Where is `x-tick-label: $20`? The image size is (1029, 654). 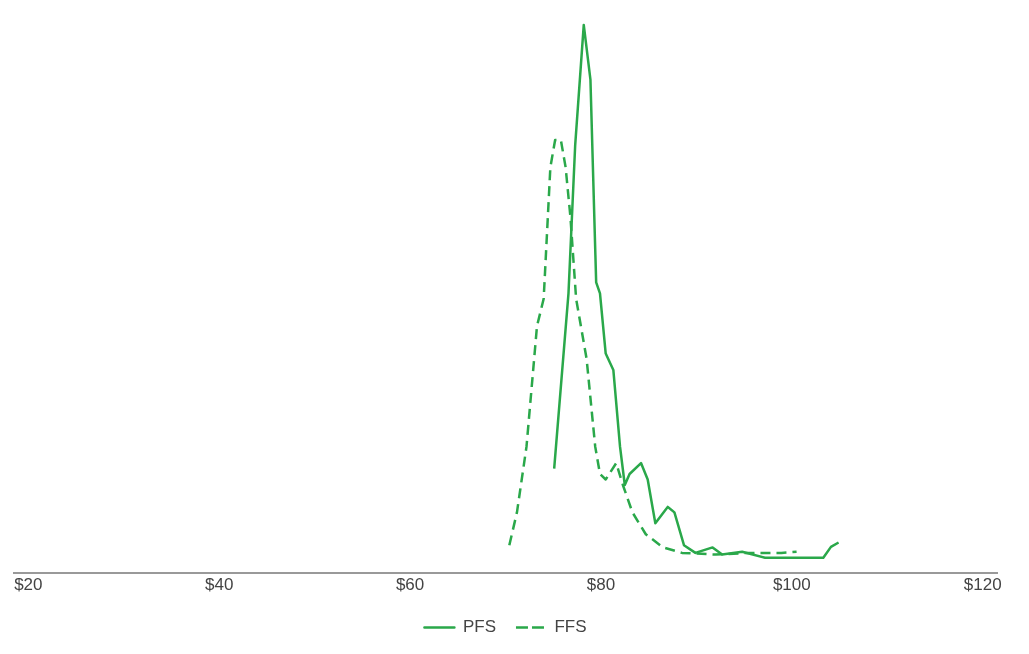
x-tick-label: $20 is located at coordinates (28, 585).